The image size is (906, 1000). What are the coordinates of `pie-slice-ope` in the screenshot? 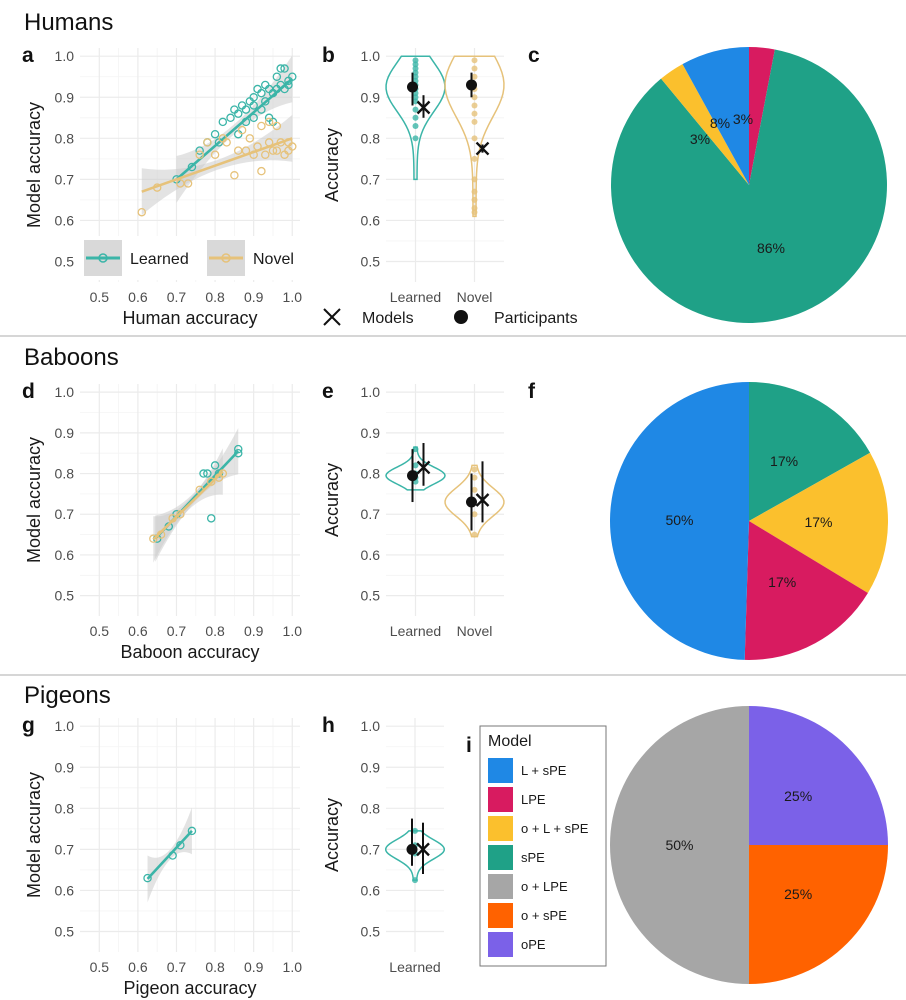 It's located at (818, 775).